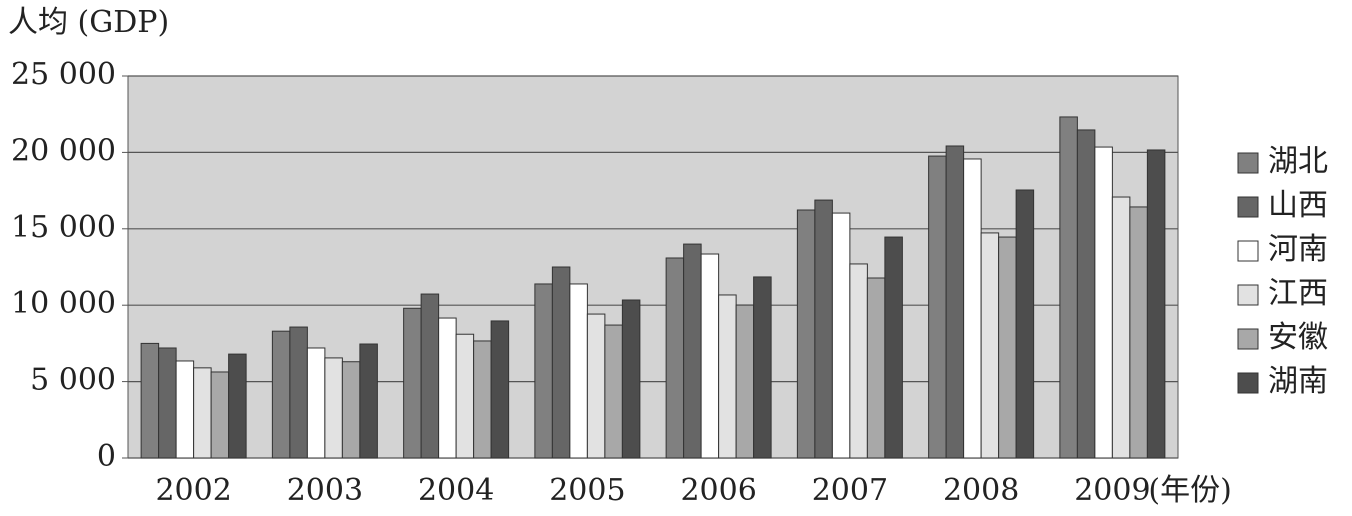  I want to click on x-tick-label: 2007, so click(850, 490).